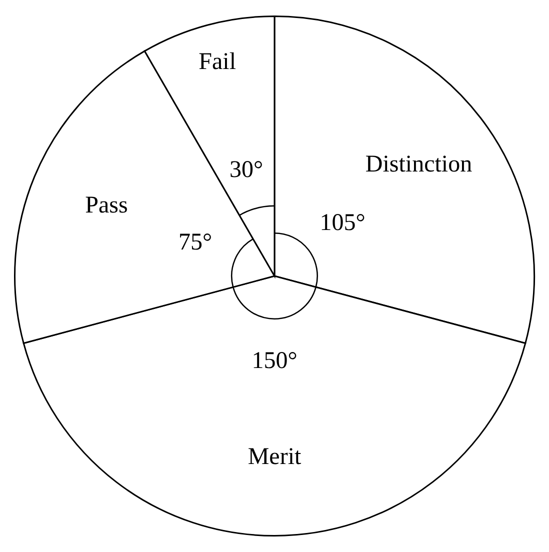 The height and width of the screenshot is (552, 549). I want to click on slice-label: Merit, so click(275, 457).